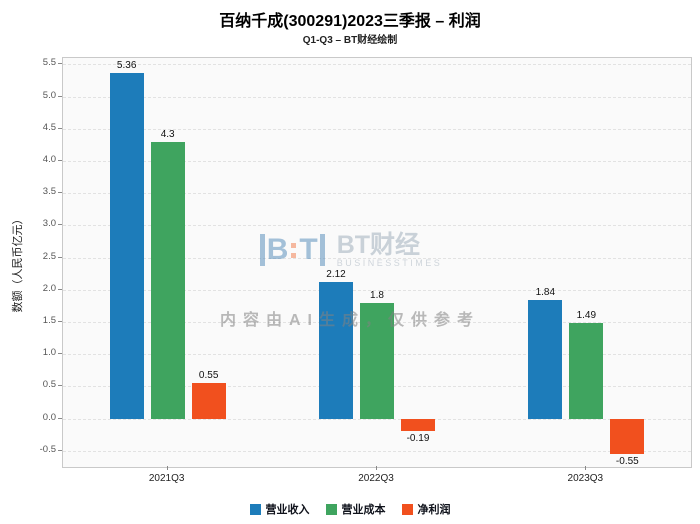 This screenshot has height=524, width=700. I want to click on value-label: 1.49, so click(586, 315).